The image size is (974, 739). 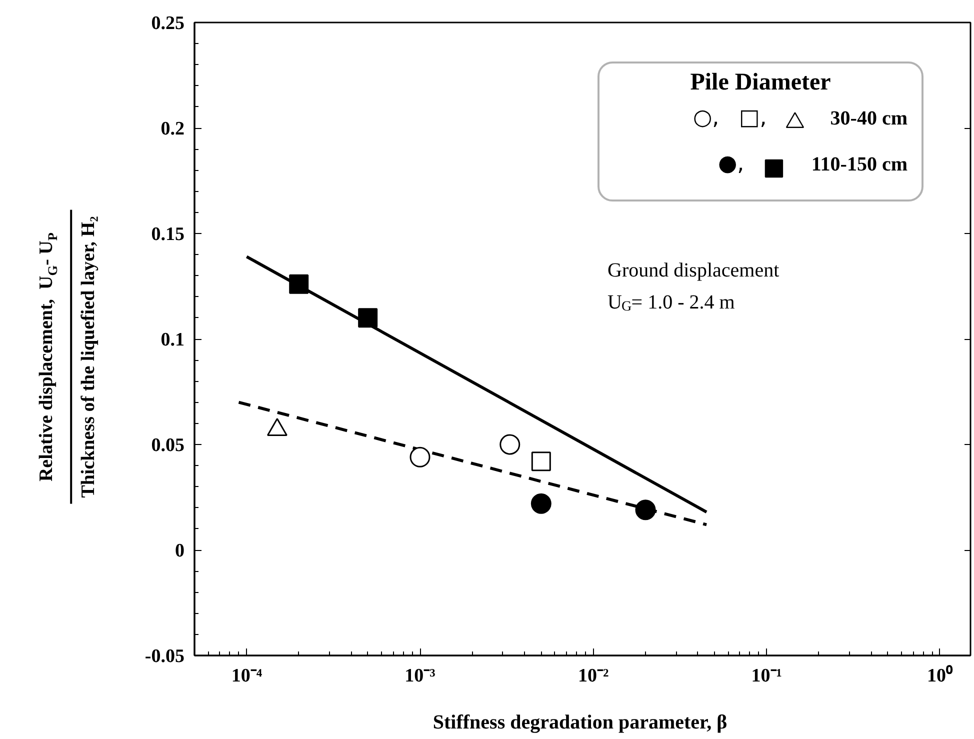 I want to click on annotation: ○,, so click(x=706, y=118).